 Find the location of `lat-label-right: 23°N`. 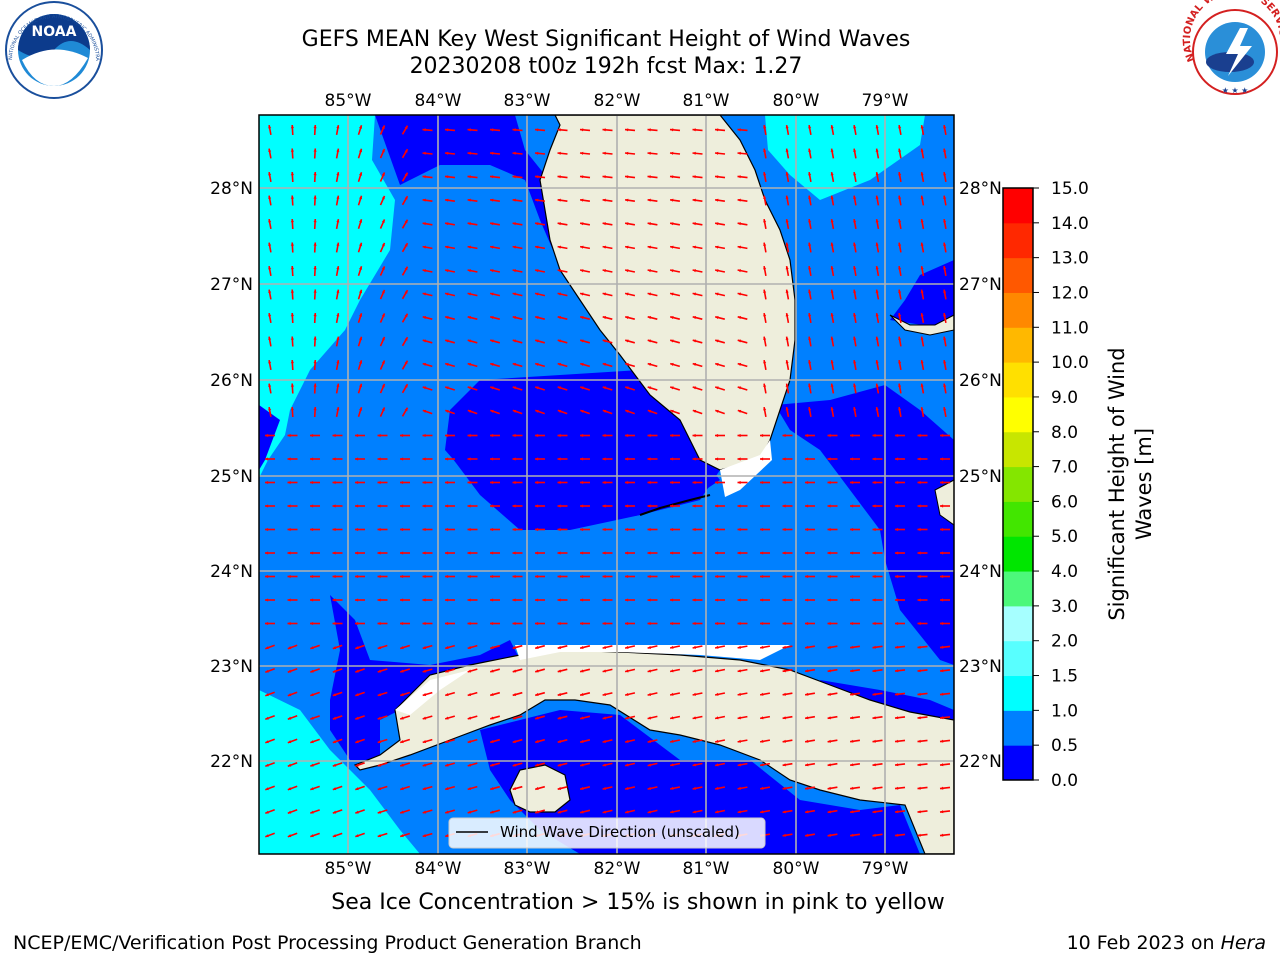

lat-label-right: 23°N is located at coordinates (980, 667).